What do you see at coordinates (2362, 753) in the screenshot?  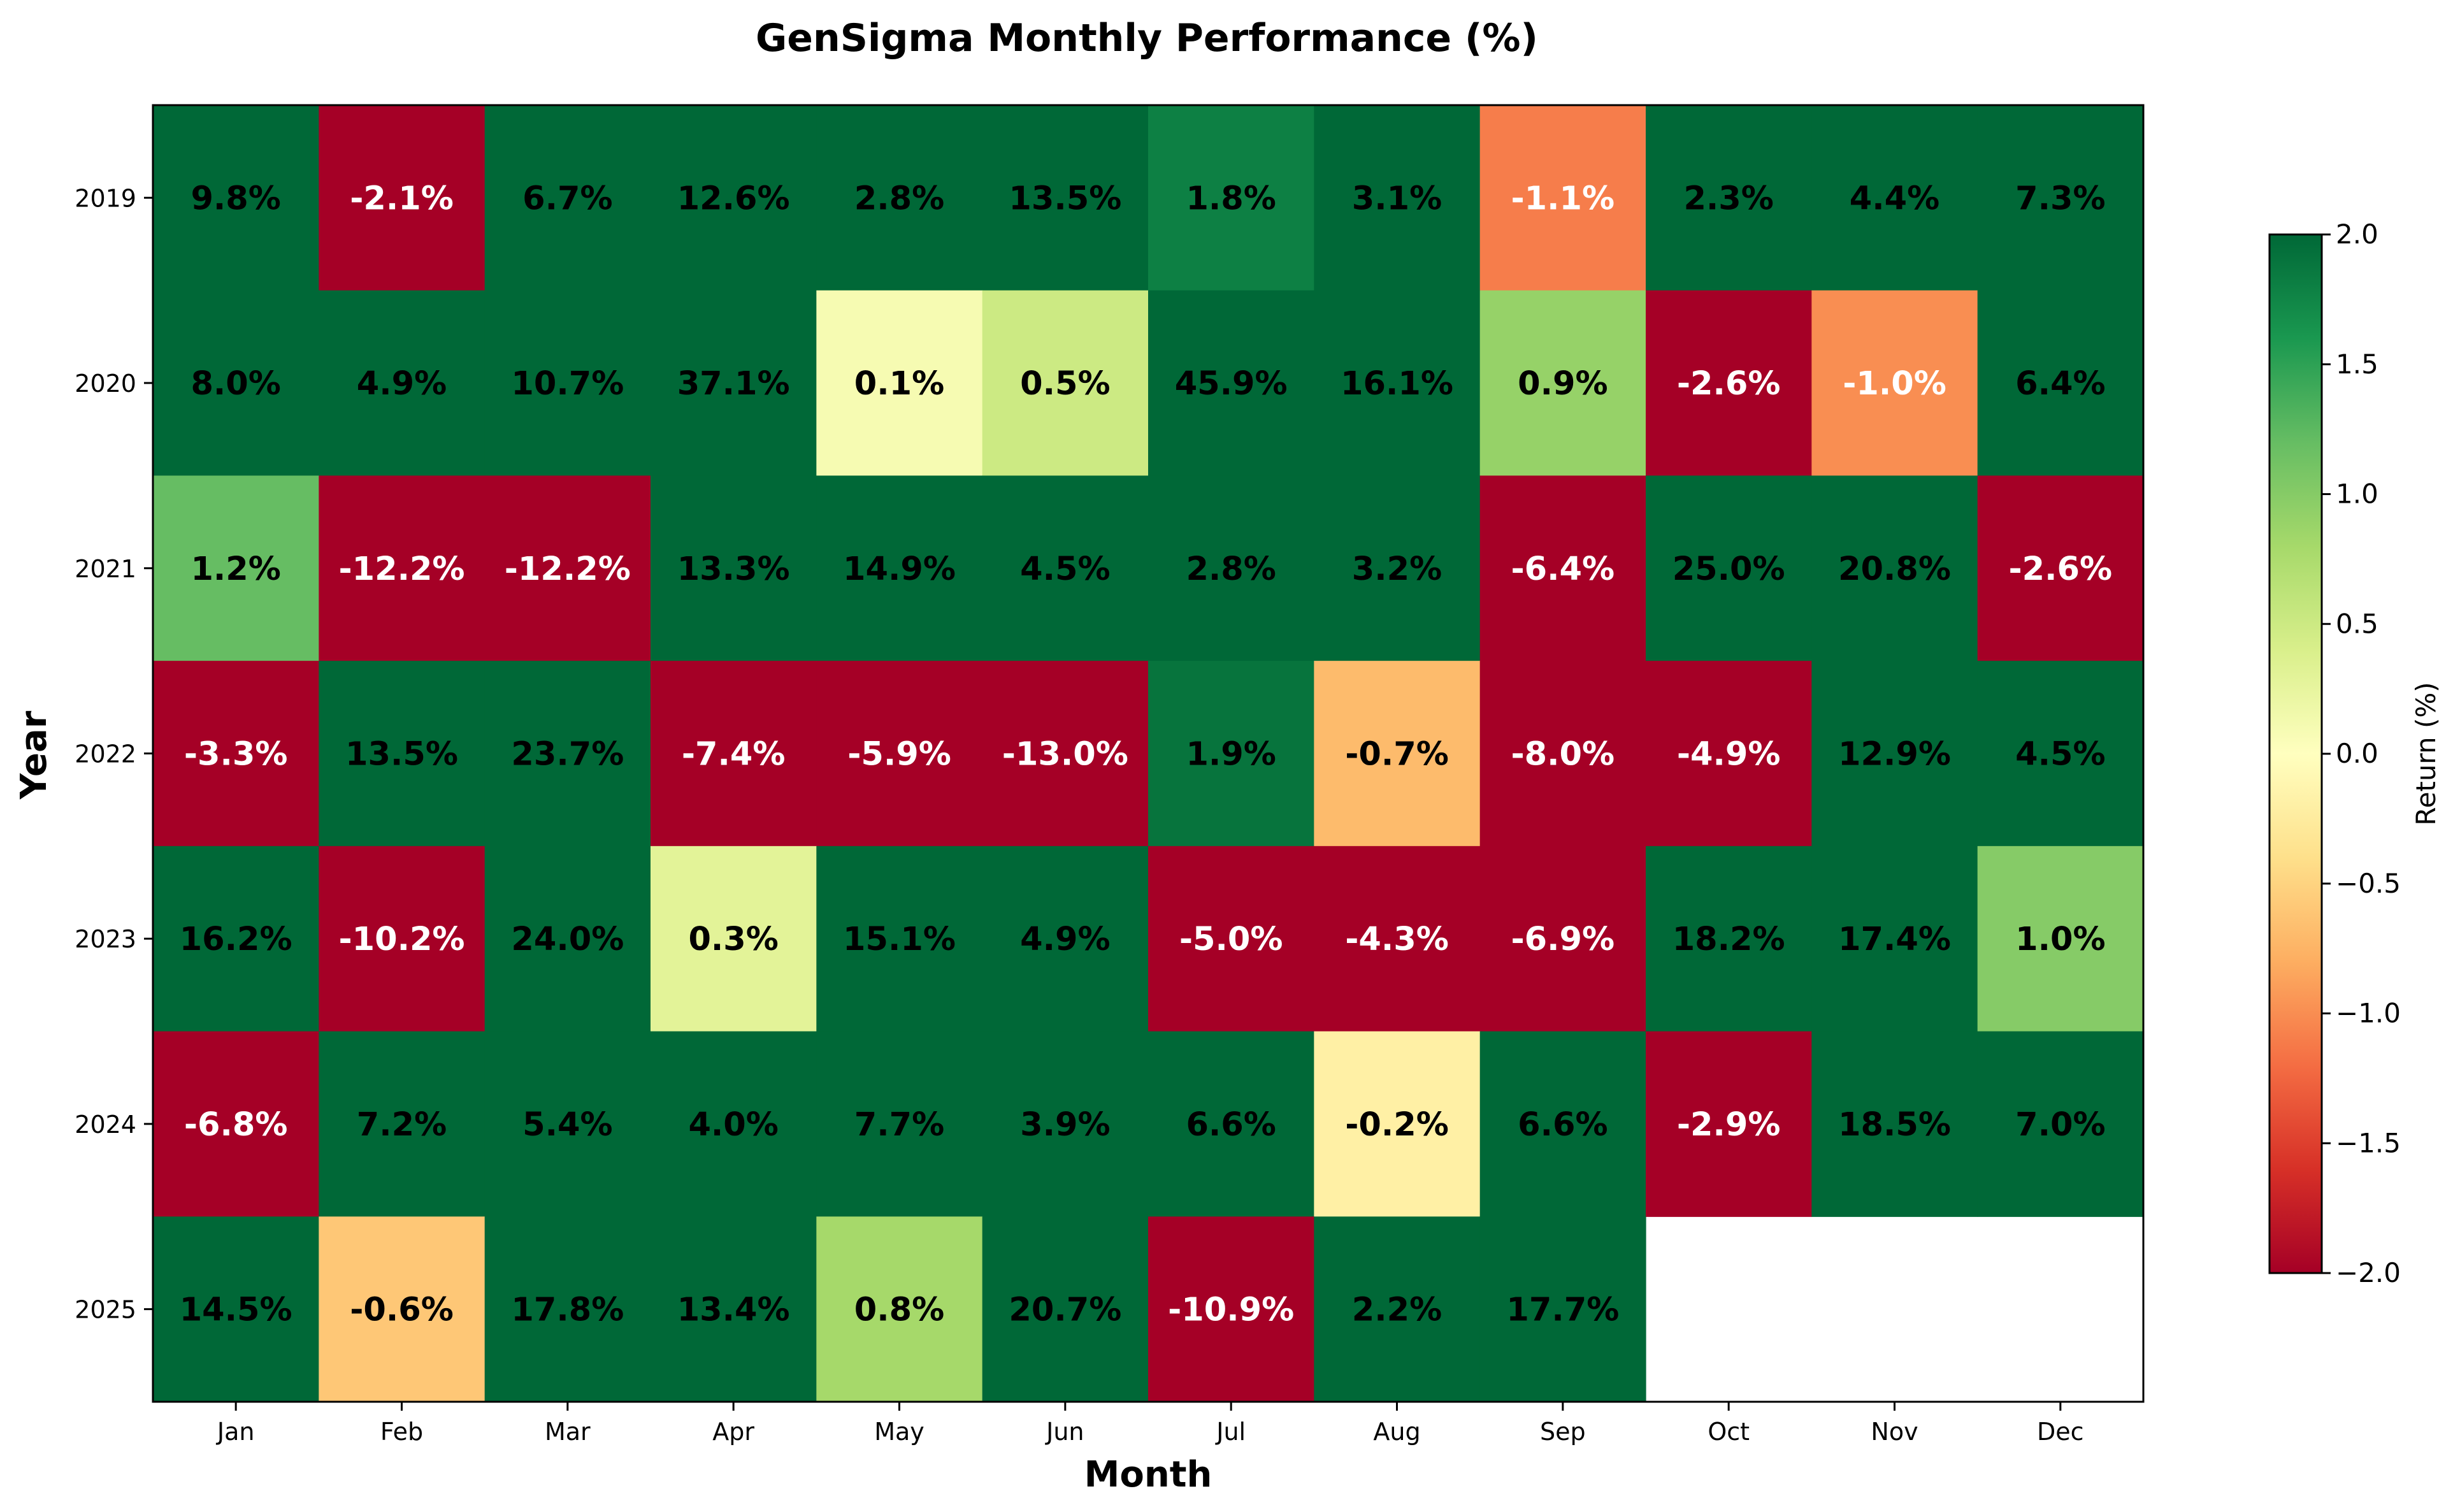 I see `colorbar-ticks: 2.0 1.5 1.0 0.5 0.0 −0.5 −1.0 −1.5 −2.0` at bounding box center [2362, 753].